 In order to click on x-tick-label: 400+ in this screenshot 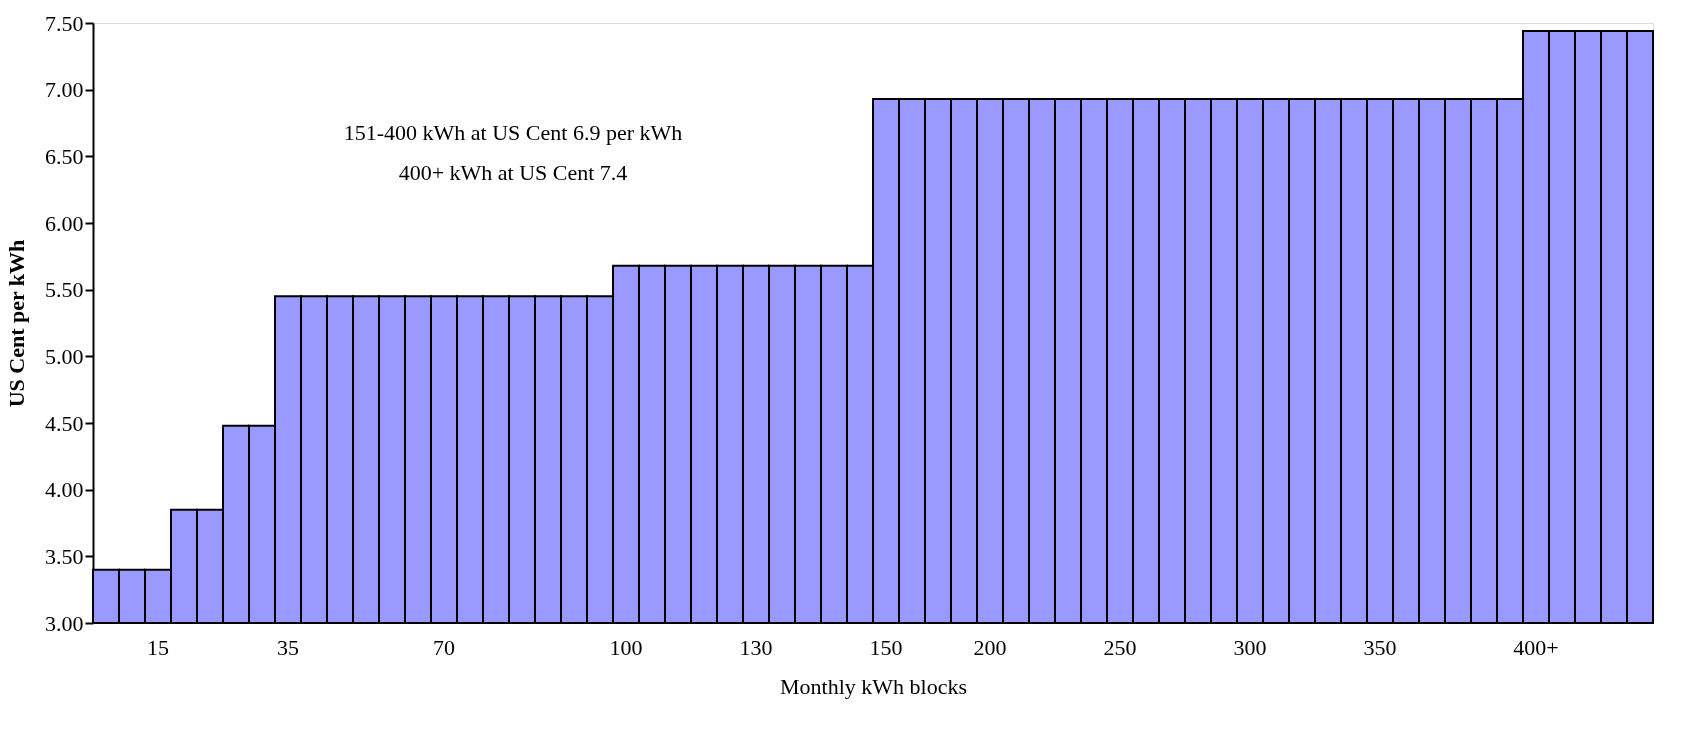, I will do `click(1536, 647)`.